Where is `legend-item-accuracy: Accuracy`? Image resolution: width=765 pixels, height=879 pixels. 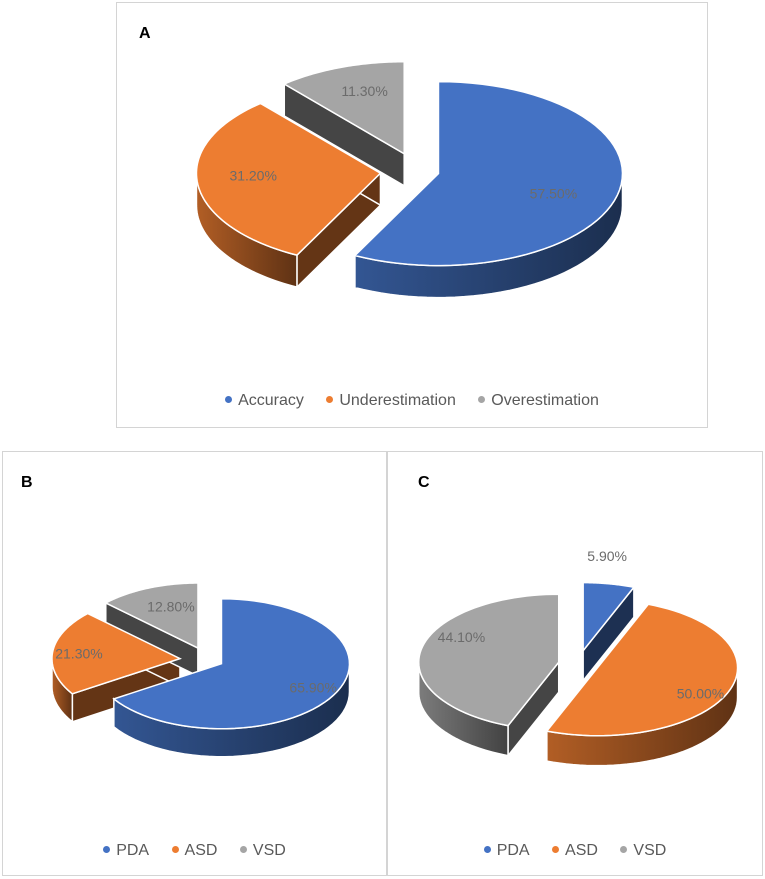 legend-item-accuracy: Accuracy is located at coordinates (264, 401).